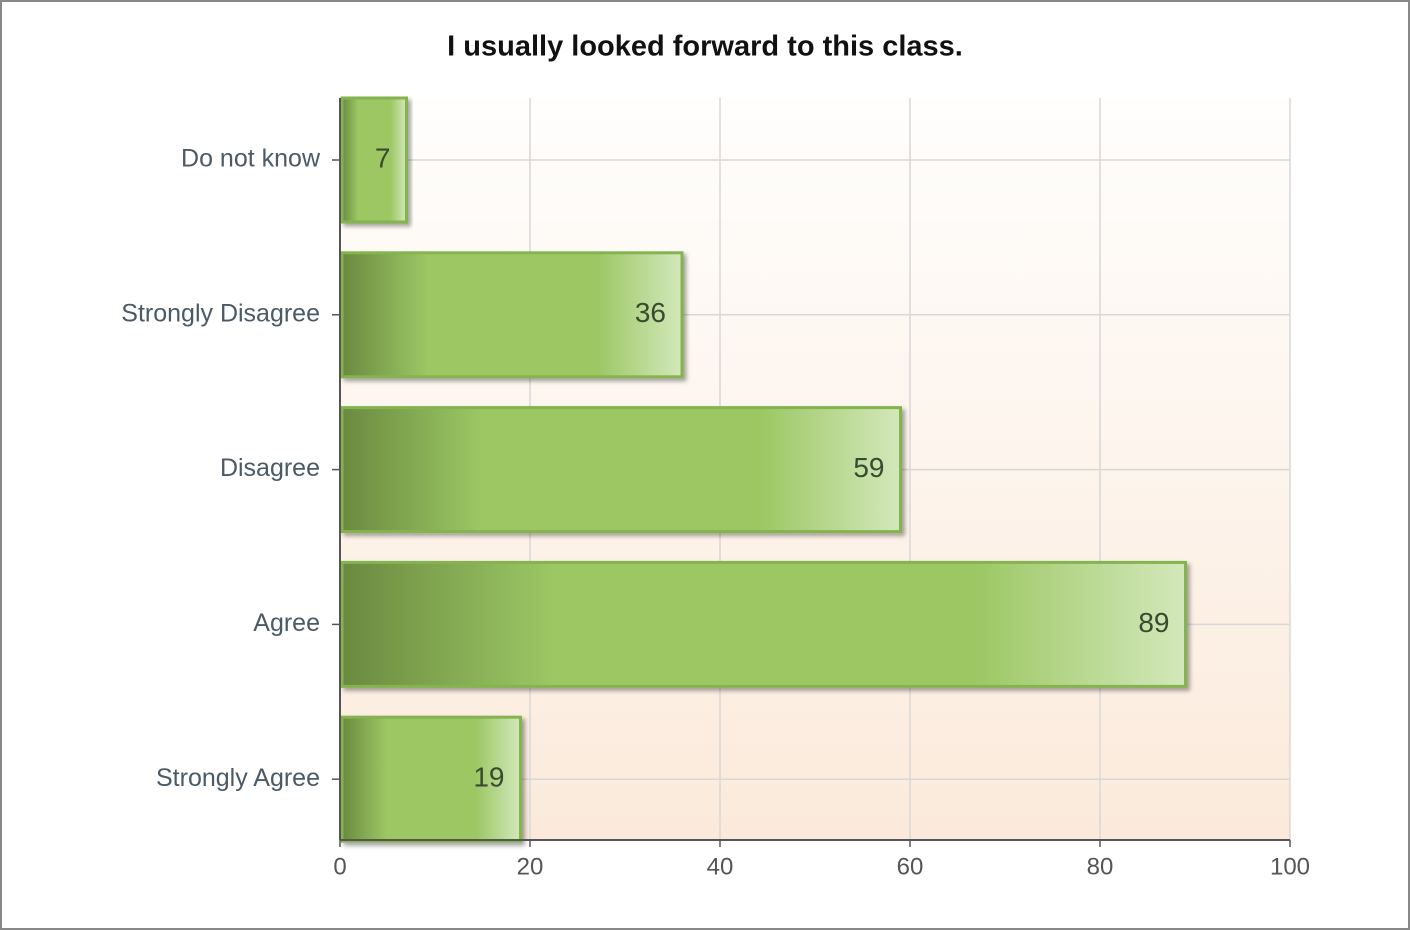 Image resolution: width=1410 pixels, height=930 pixels. I want to click on x-tick-label: 60, so click(910, 866).